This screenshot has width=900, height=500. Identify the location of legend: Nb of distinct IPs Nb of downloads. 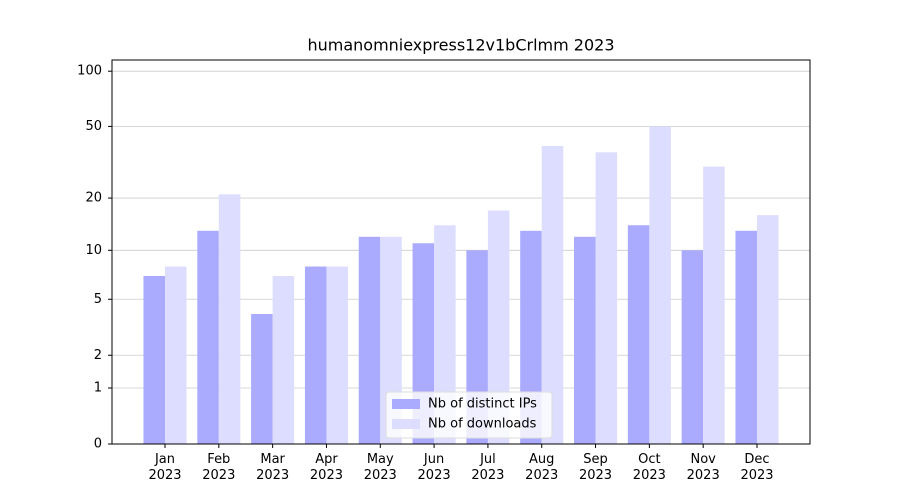
(469, 415).